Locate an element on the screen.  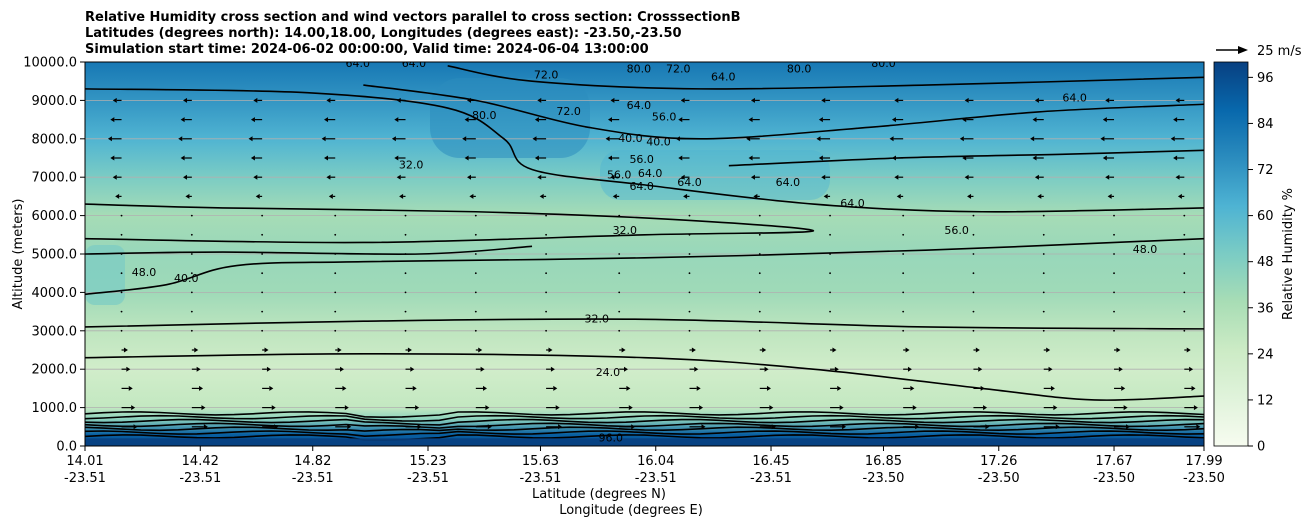
contour-label: 40.0 is located at coordinates (658, 142).